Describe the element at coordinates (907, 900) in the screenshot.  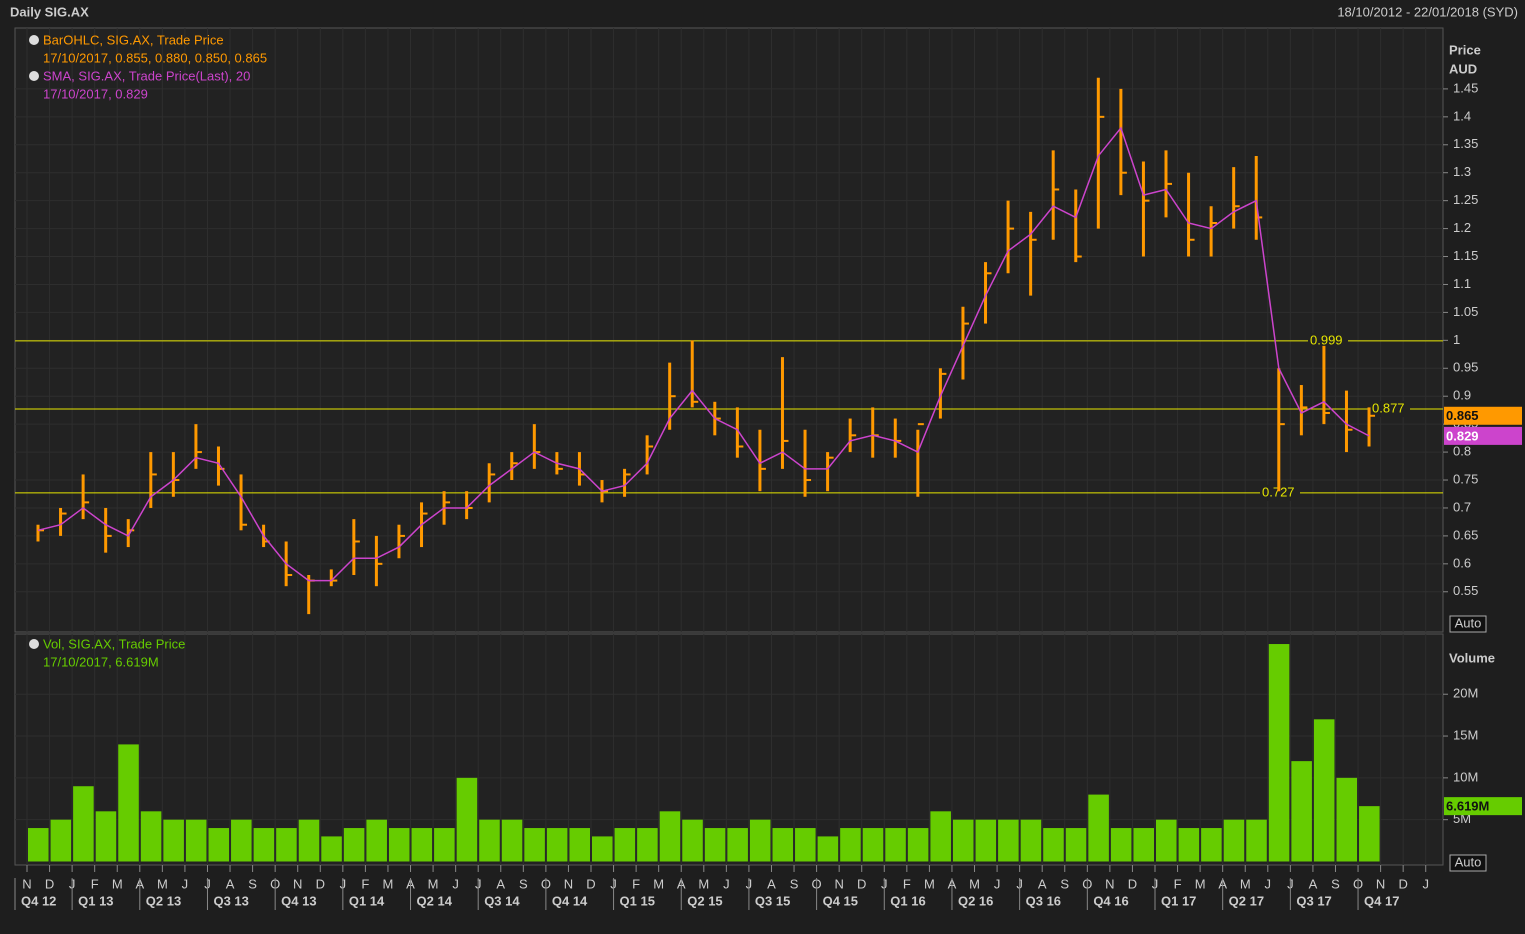
I see `quarter-label: Q1 16` at that location.